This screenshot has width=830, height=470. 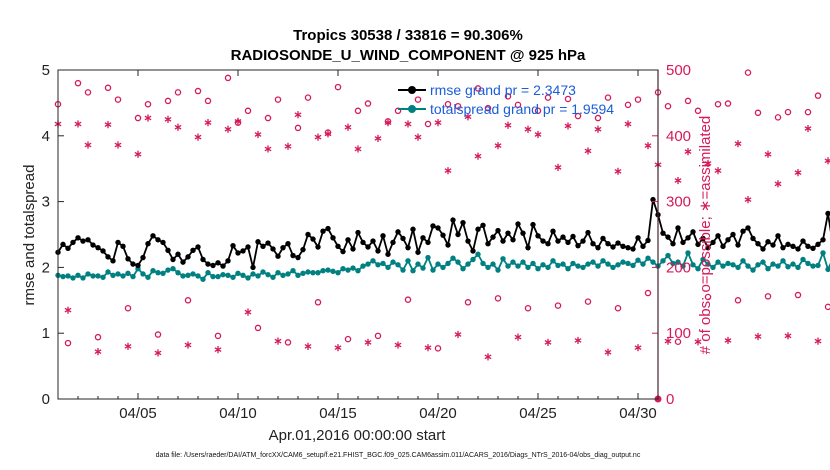 I want to click on y-right-tick-label: 400, so click(x=678, y=136).